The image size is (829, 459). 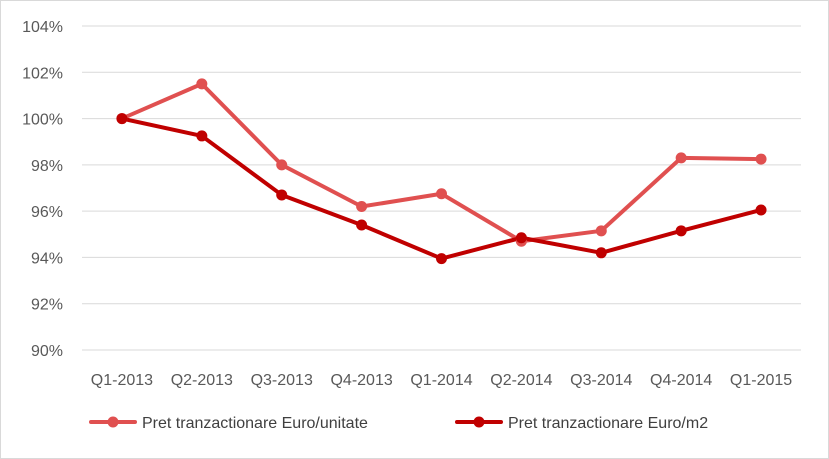 What do you see at coordinates (42, 73) in the screenshot?
I see `y-tick-label: 102%` at bounding box center [42, 73].